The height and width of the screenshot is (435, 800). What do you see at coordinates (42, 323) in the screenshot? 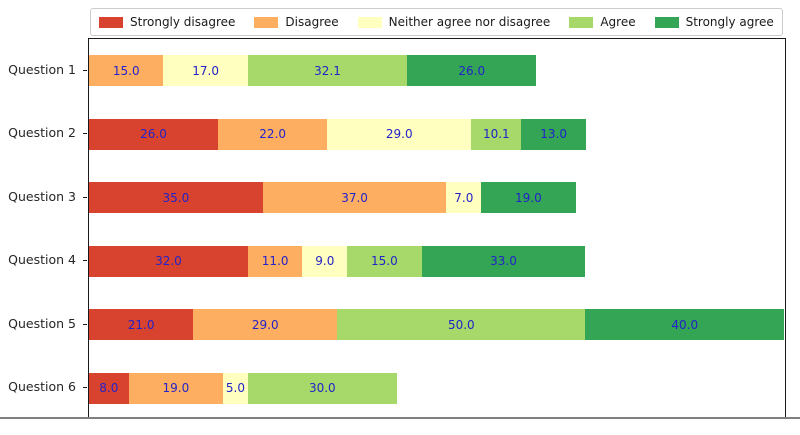
I see `y-tick-label: Question 5` at bounding box center [42, 323].